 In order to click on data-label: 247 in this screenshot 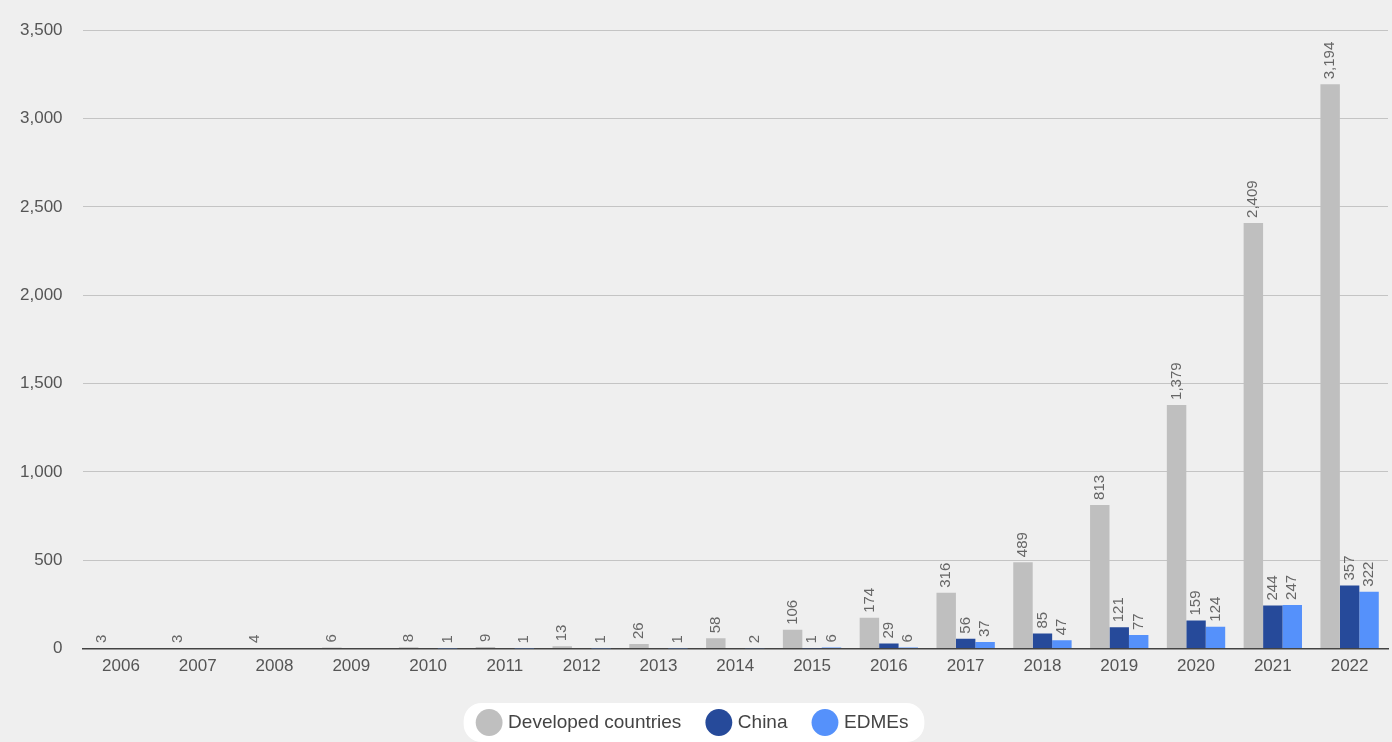, I will do `click(1291, 587)`.